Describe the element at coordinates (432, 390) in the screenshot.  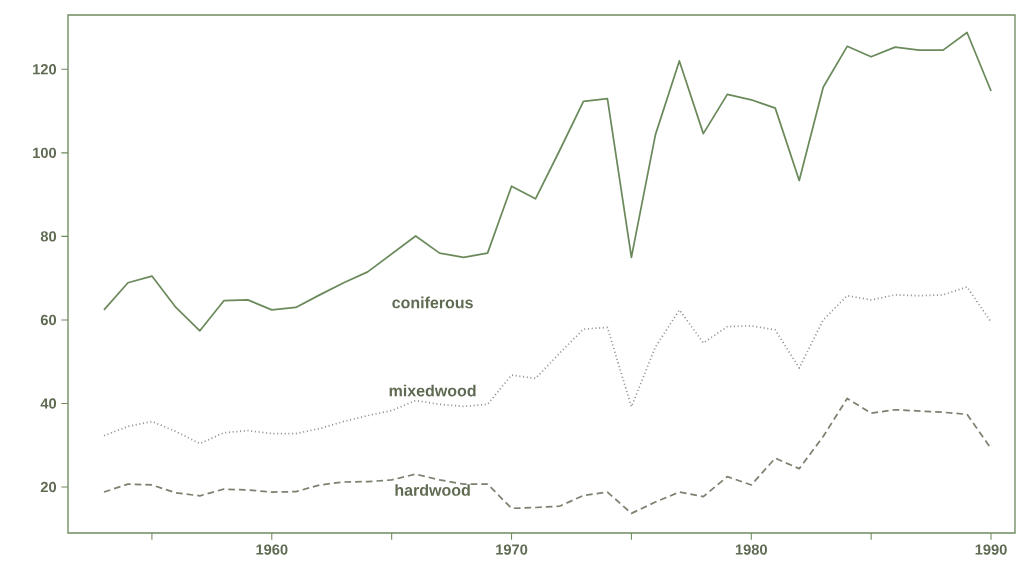
I see `series-label: mixedwood` at that location.